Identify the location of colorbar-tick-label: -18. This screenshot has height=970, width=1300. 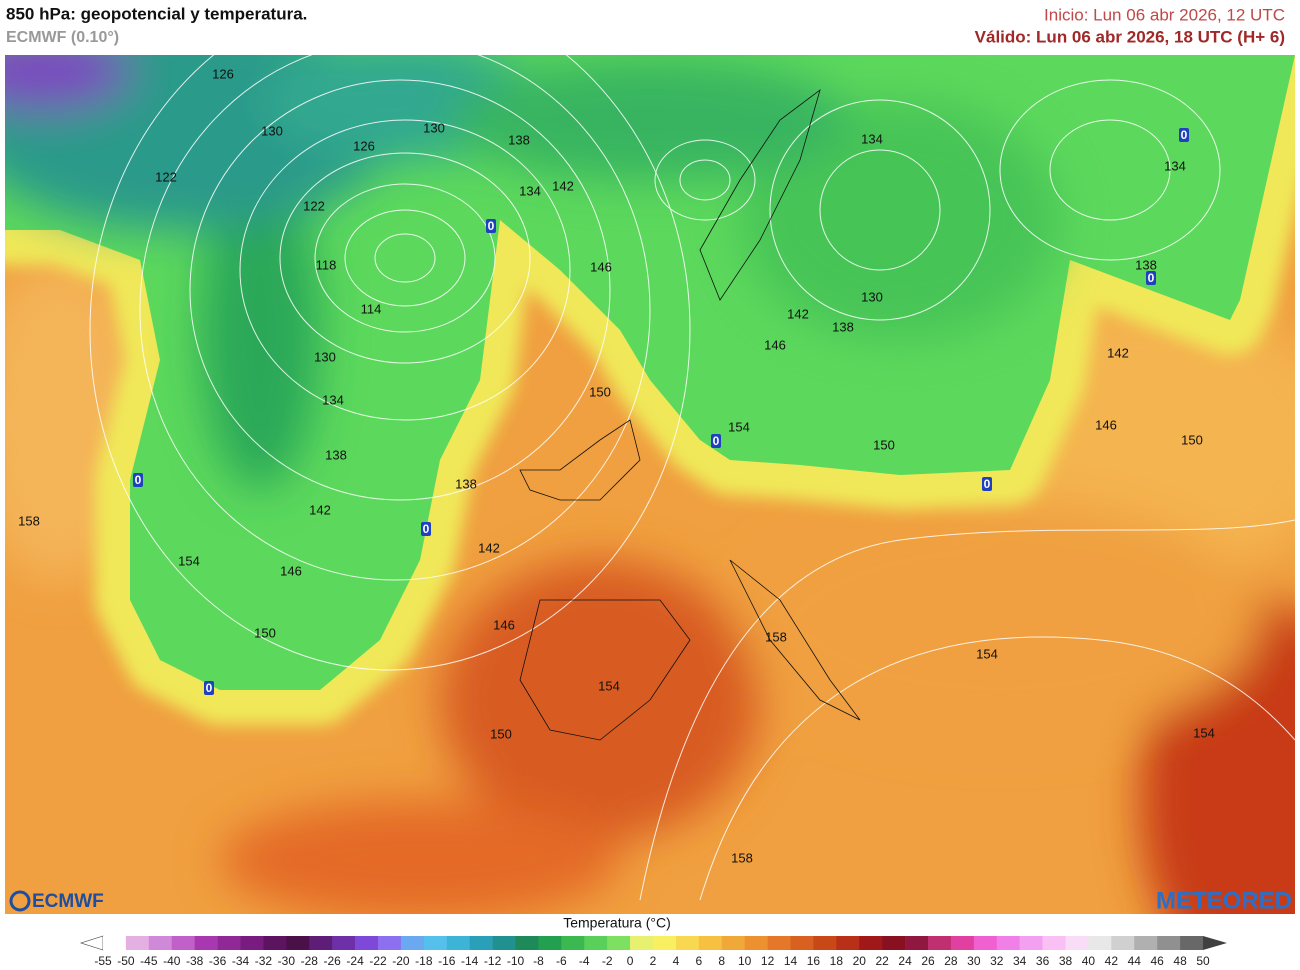
(424, 961).